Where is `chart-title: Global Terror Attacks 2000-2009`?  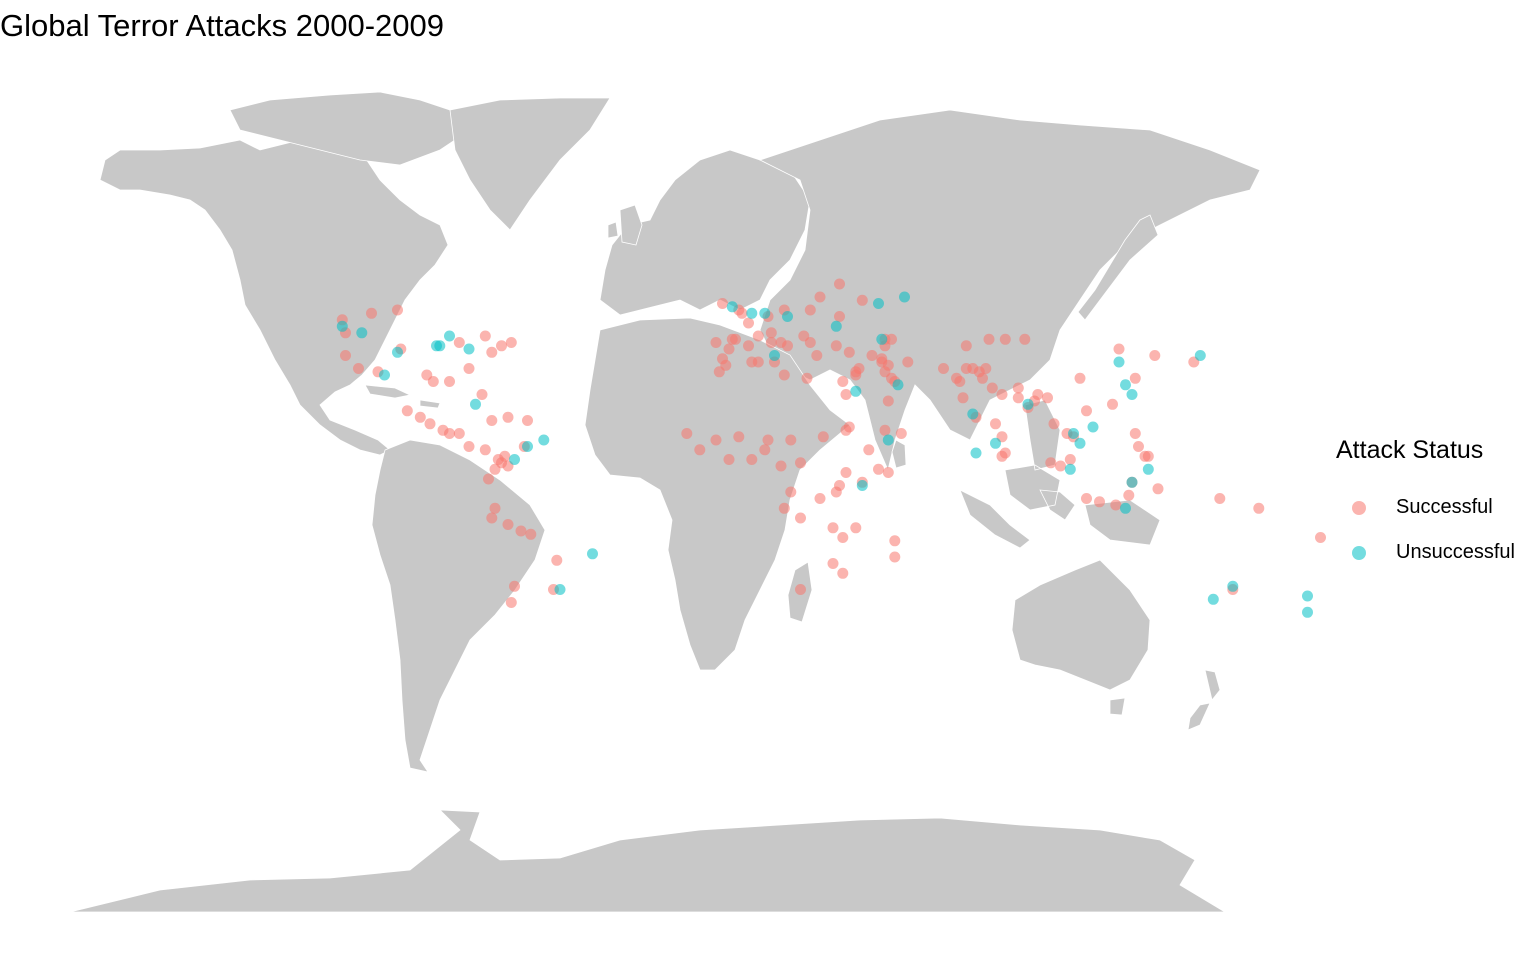 chart-title: Global Terror Attacks 2000-2009 is located at coordinates (222, 25).